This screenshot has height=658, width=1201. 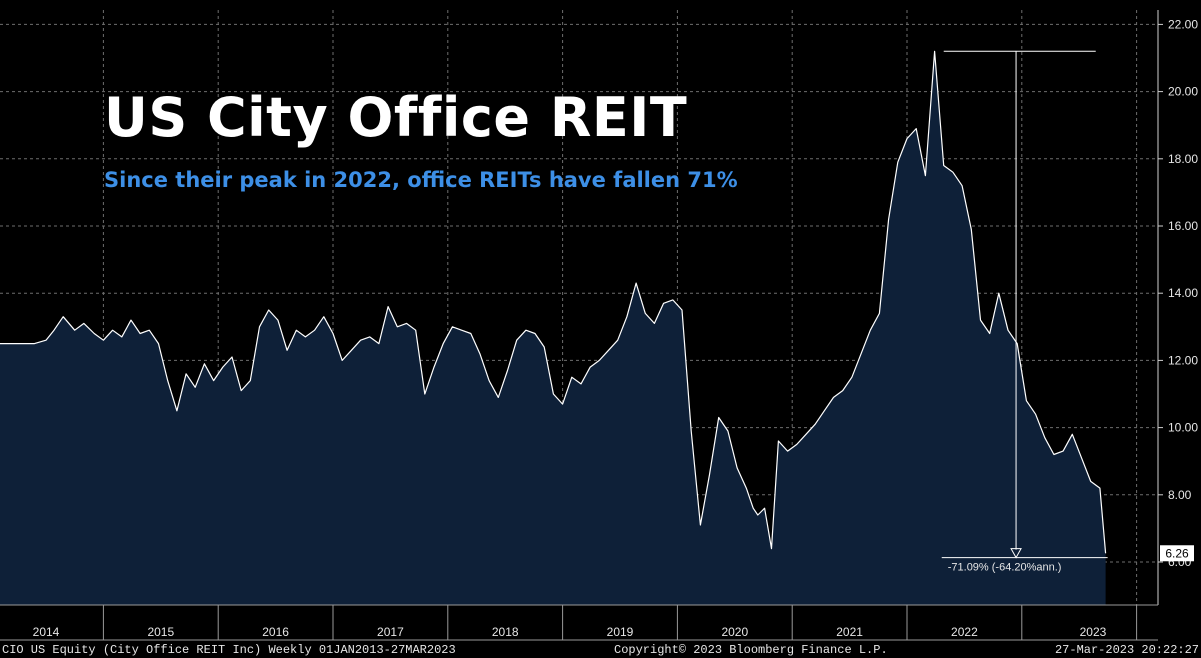 I want to click on y-tick-label: 20.00, so click(x=1183, y=92).